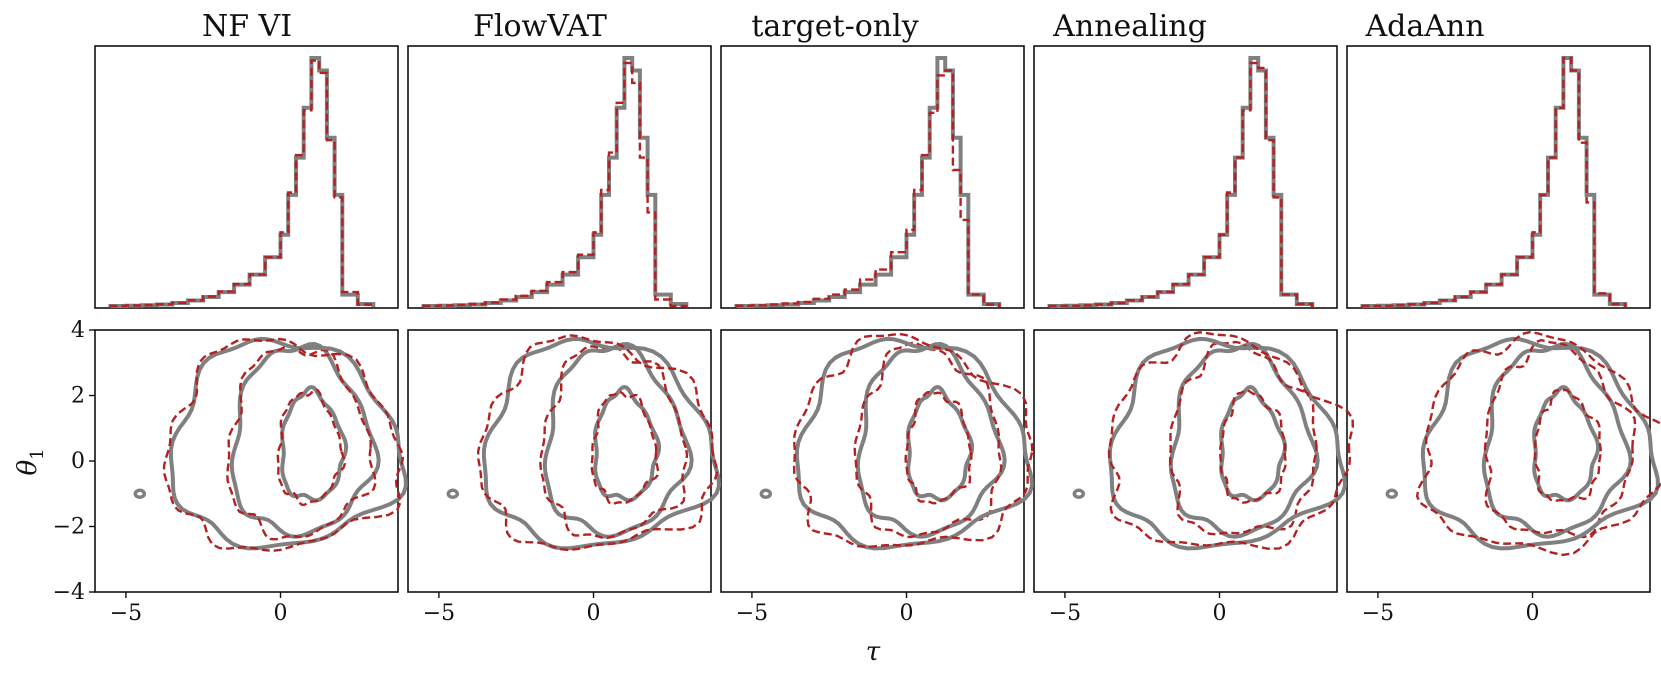  I want to click on contour-reference-inner-annealing, so click(1253, 444).